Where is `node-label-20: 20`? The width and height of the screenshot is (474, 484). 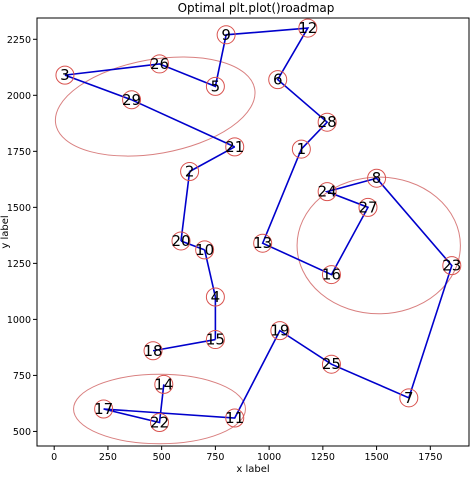 node-label-20: 20 is located at coordinates (180, 241).